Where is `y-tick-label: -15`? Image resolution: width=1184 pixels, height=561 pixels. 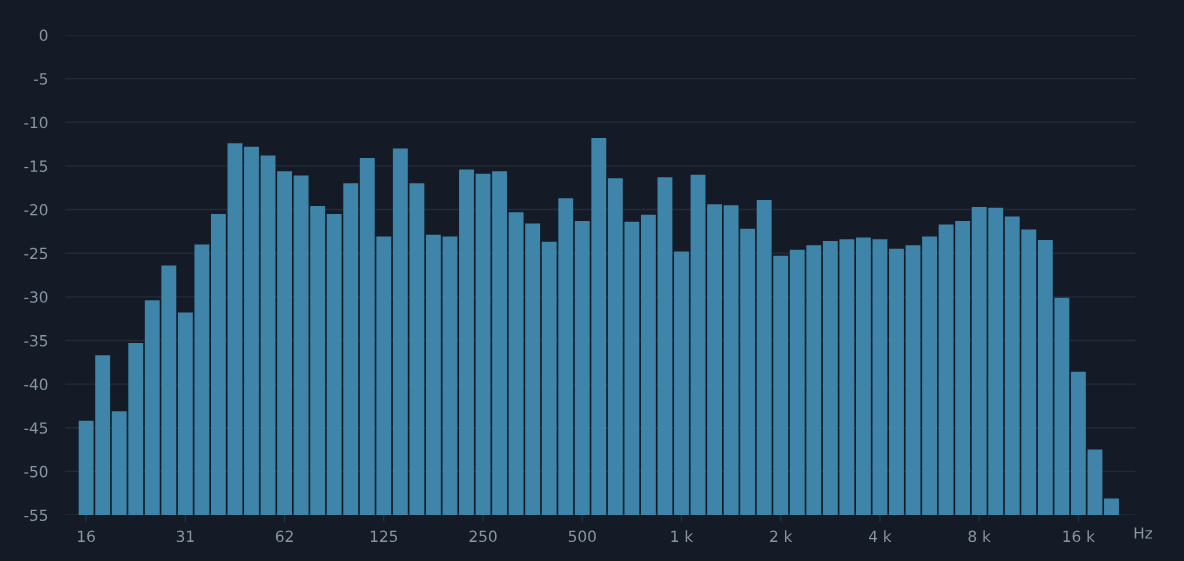
y-tick-label: -15 is located at coordinates (36, 166).